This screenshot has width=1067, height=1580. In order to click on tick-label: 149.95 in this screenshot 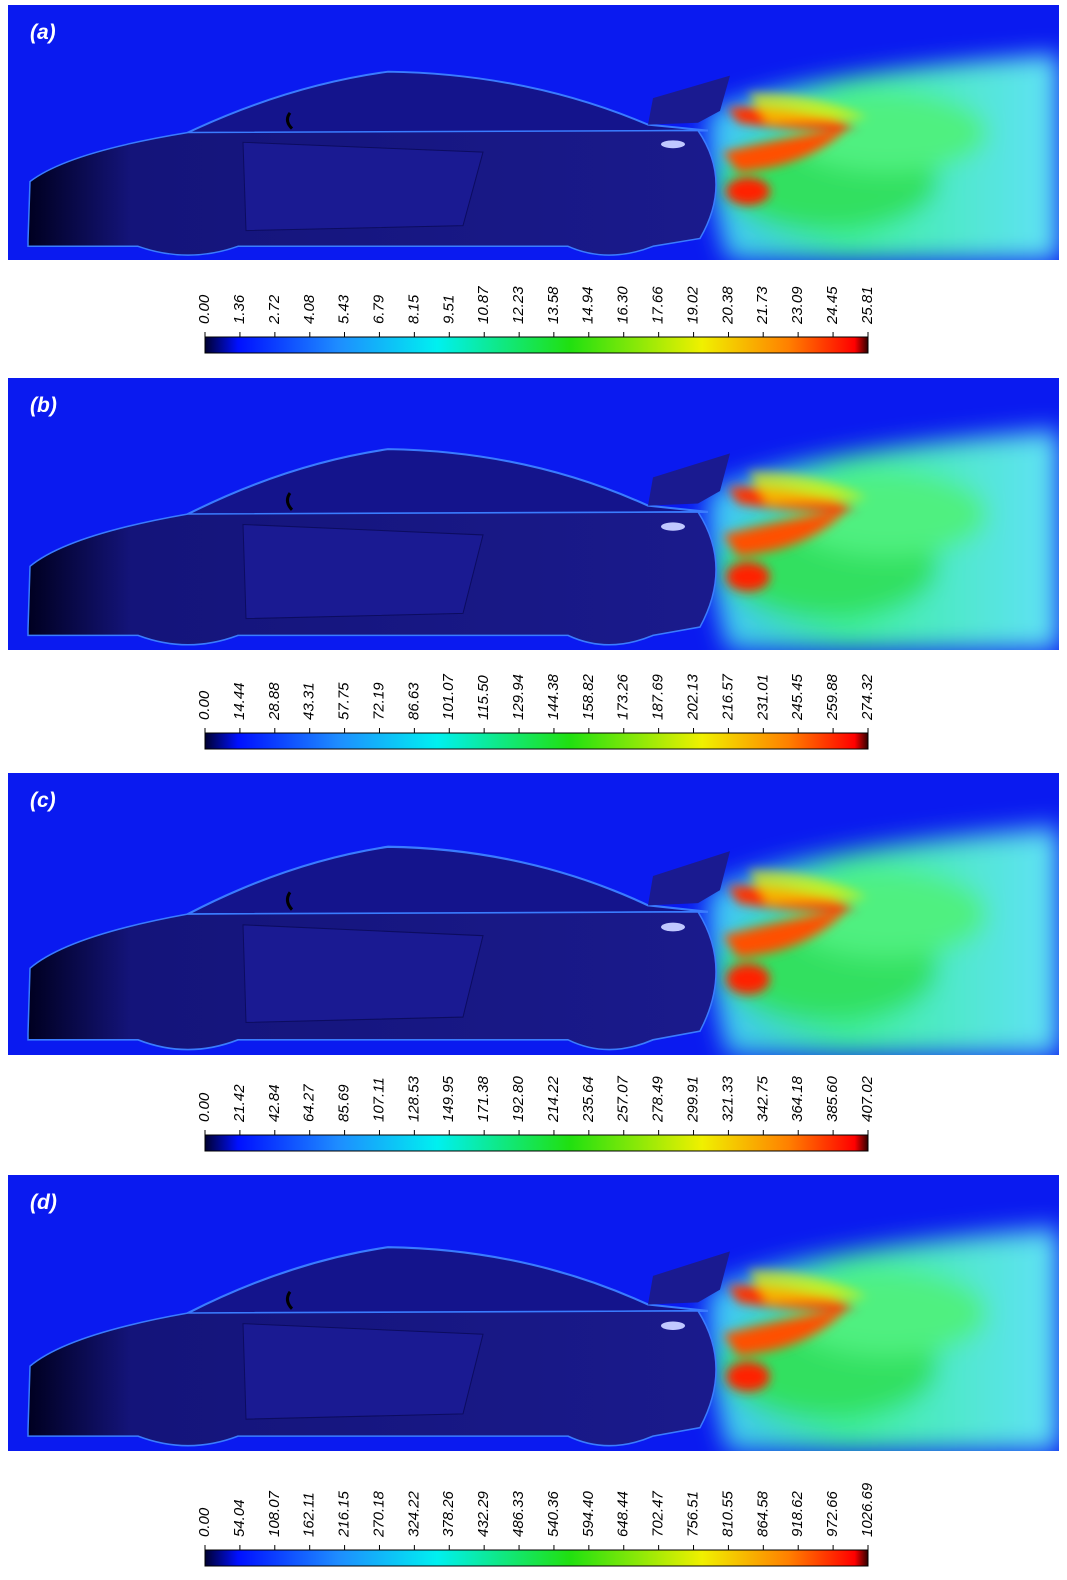, I will do `click(448, 1098)`.